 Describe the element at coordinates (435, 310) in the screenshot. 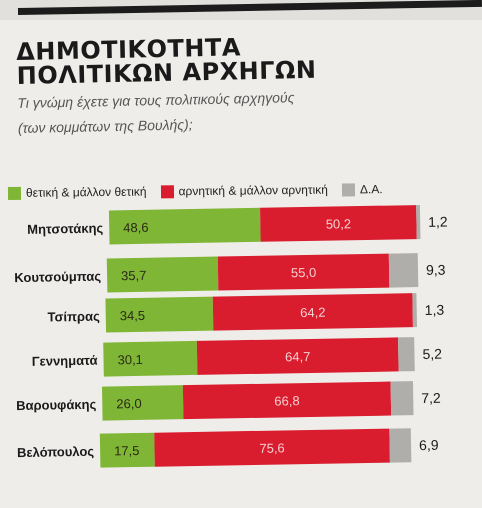

I see `data-label-dk: 1,3` at that location.